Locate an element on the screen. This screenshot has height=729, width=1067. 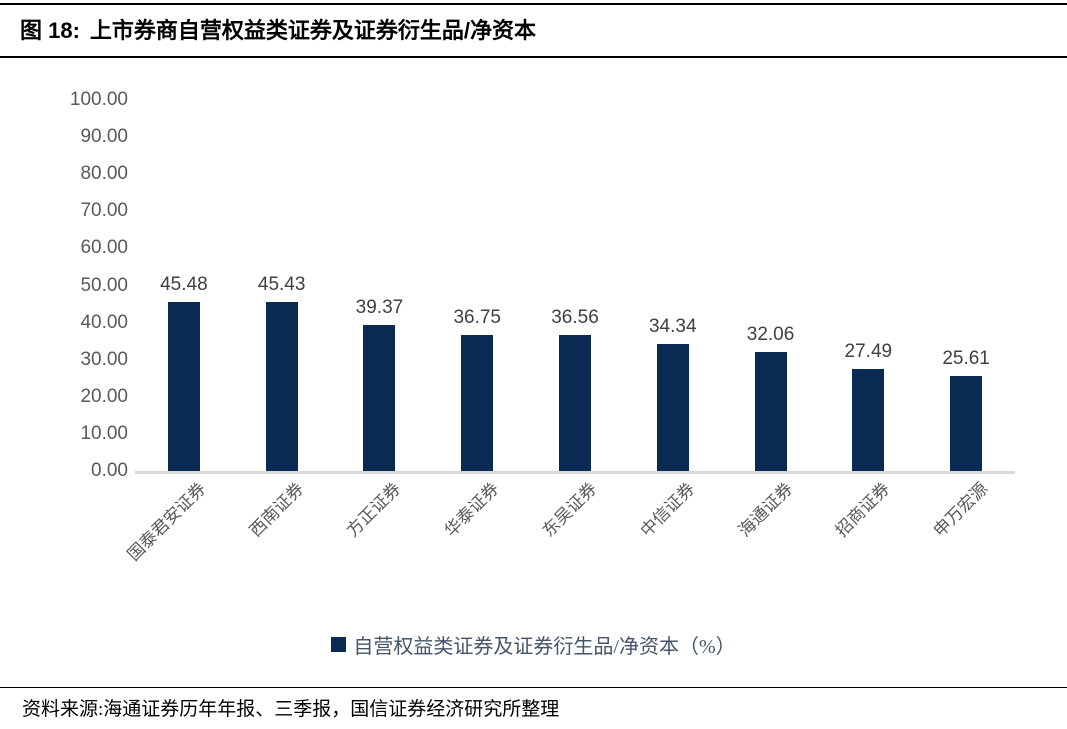
x-axis-baseline is located at coordinates (575, 472).